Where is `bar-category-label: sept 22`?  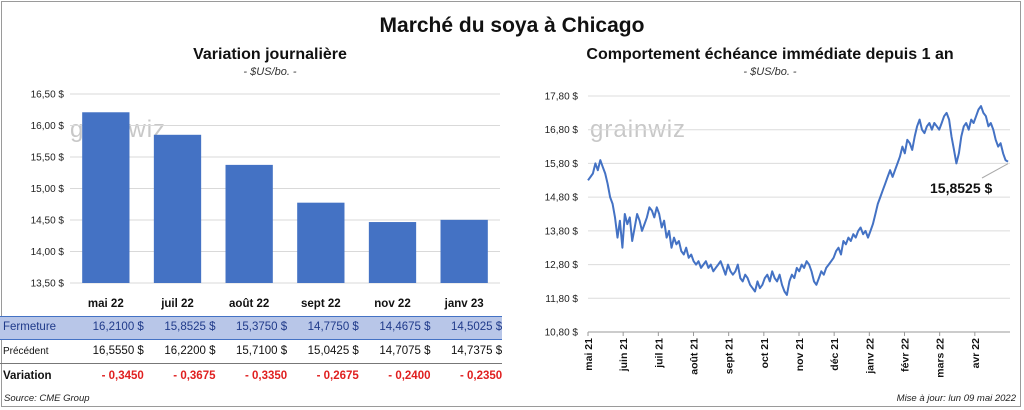 bar-category-label: sept 22 is located at coordinates (321, 304).